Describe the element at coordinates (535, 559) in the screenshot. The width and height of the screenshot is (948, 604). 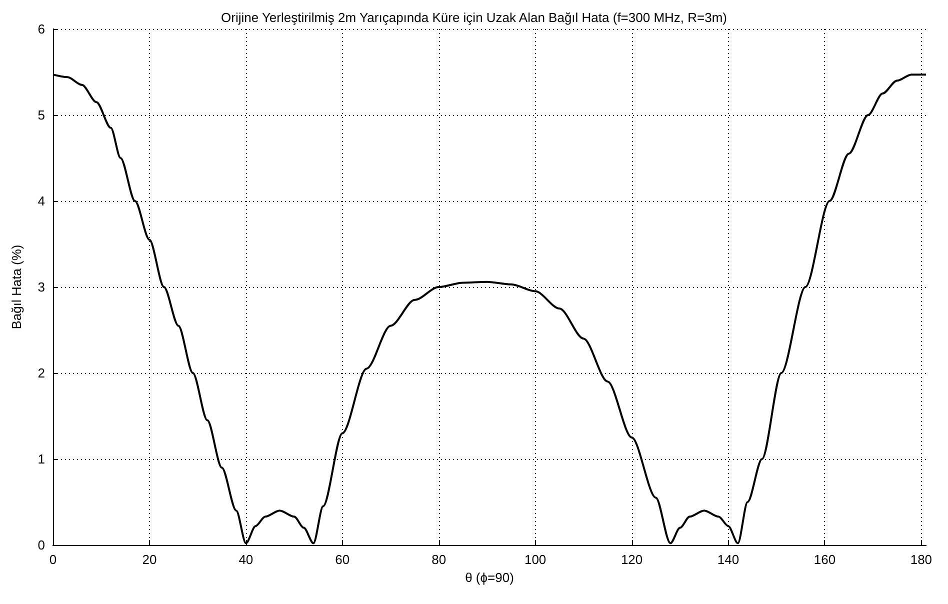
I see `x-tick-label: 100` at that location.